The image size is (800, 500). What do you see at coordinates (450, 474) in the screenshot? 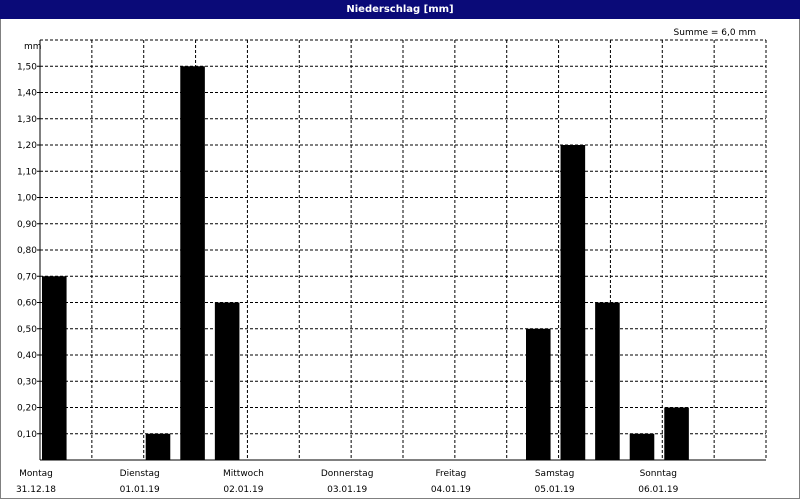
I see `day-name-label: Freitag` at bounding box center [450, 474].